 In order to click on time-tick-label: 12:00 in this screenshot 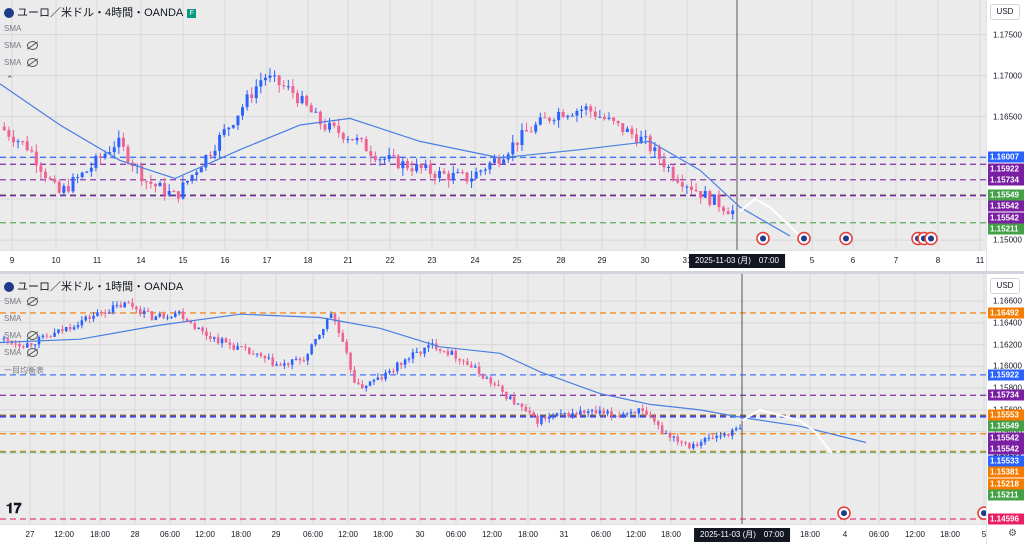, I will do `click(64, 534)`.